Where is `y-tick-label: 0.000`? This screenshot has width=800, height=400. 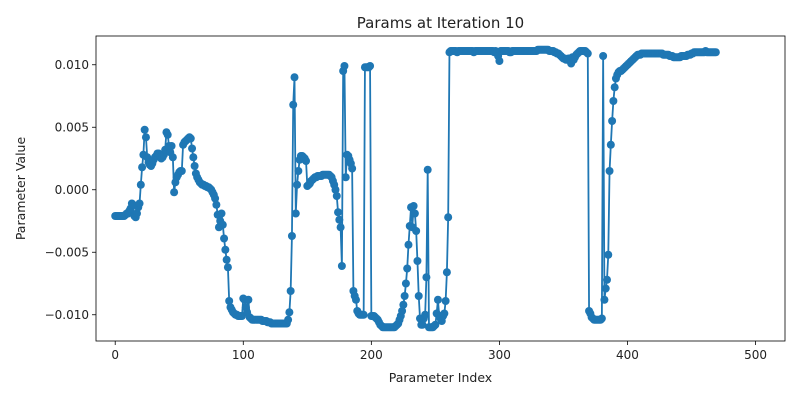 y-tick-label: 0.000 is located at coordinates (72, 190).